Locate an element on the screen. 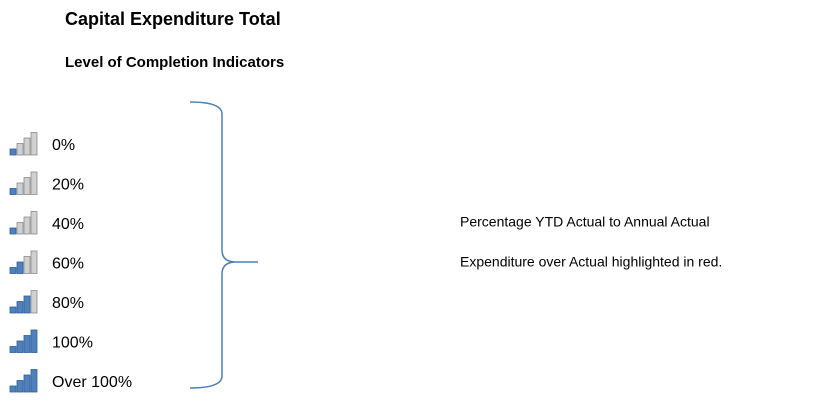 The width and height of the screenshot is (834, 409). level-label: 60% is located at coordinates (68, 264).